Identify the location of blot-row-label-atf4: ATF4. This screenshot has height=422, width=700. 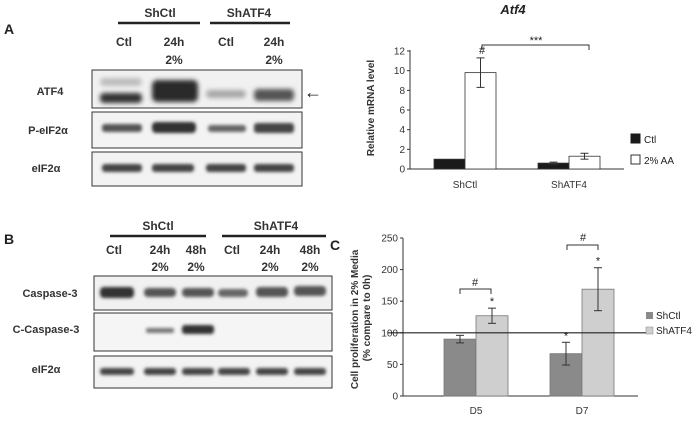
(51, 92).